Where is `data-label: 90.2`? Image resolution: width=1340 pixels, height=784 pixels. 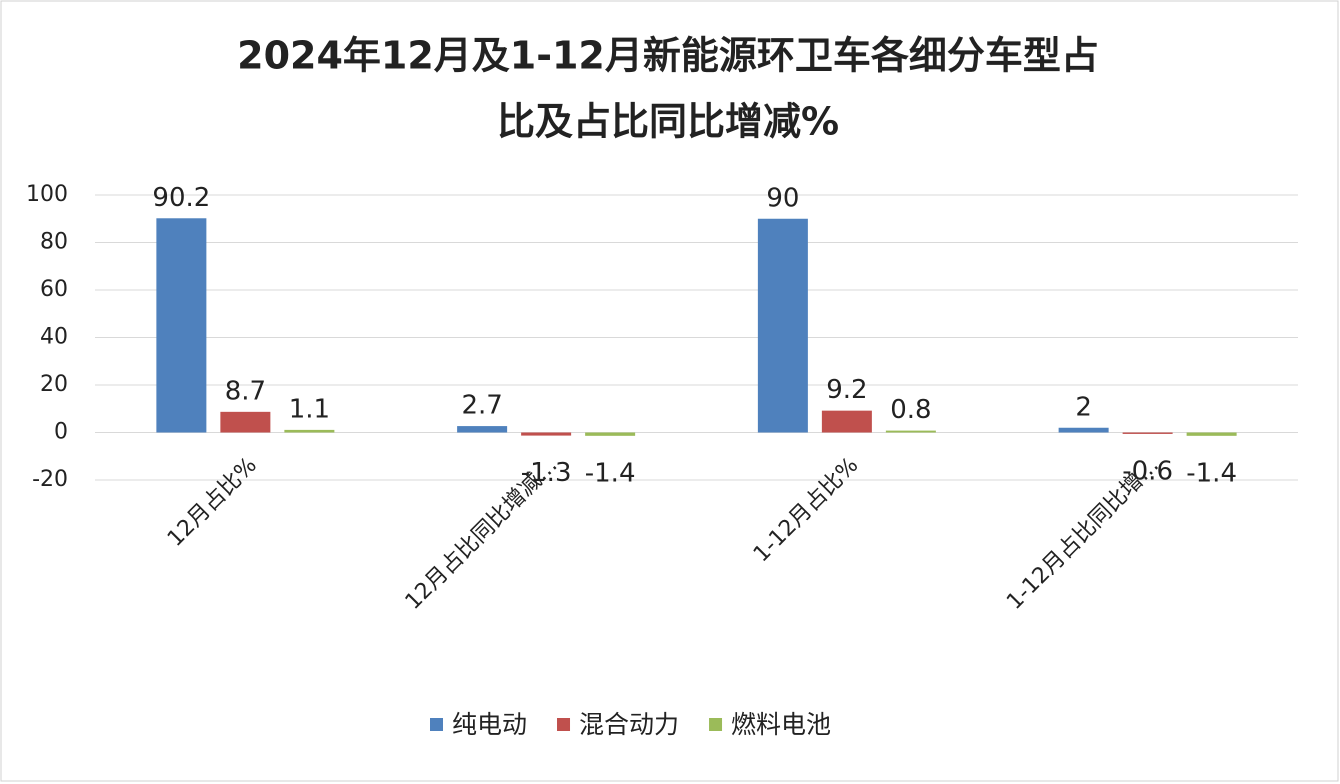
data-label: 90.2 is located at coordinates (181, 198).